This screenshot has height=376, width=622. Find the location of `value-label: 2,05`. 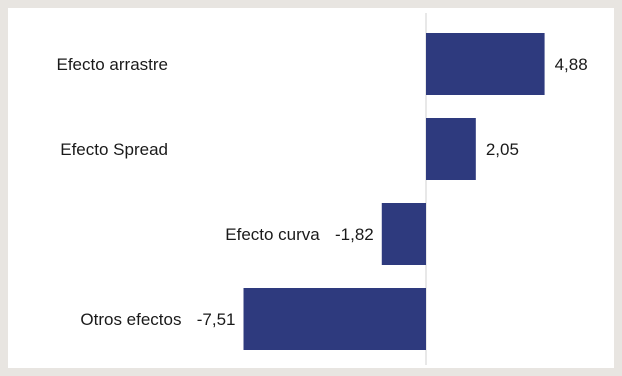

value-label: 2,05 is located at coordinates (502, 149).